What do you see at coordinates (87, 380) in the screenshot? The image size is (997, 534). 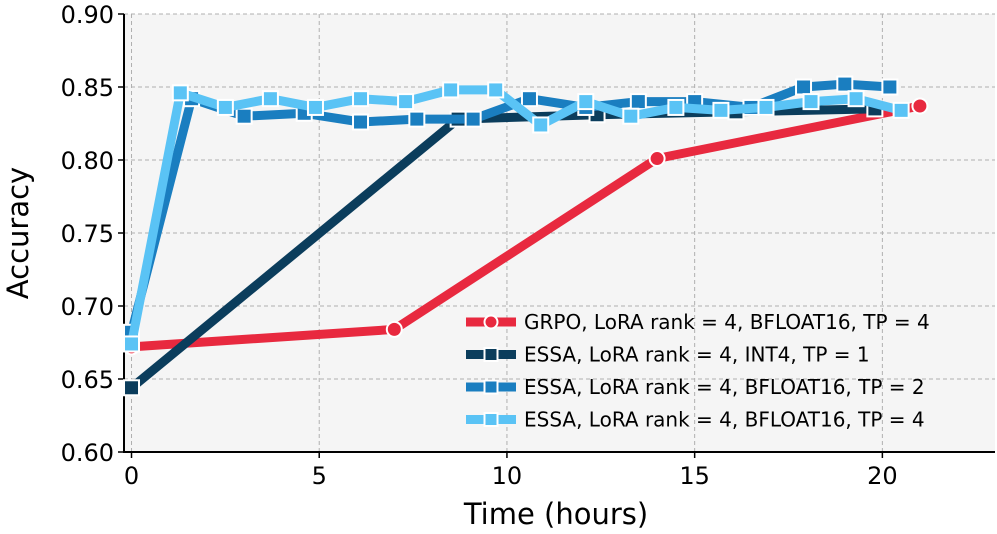 I see `y-tick-label: 0.65` at bounding box center [87, 380].